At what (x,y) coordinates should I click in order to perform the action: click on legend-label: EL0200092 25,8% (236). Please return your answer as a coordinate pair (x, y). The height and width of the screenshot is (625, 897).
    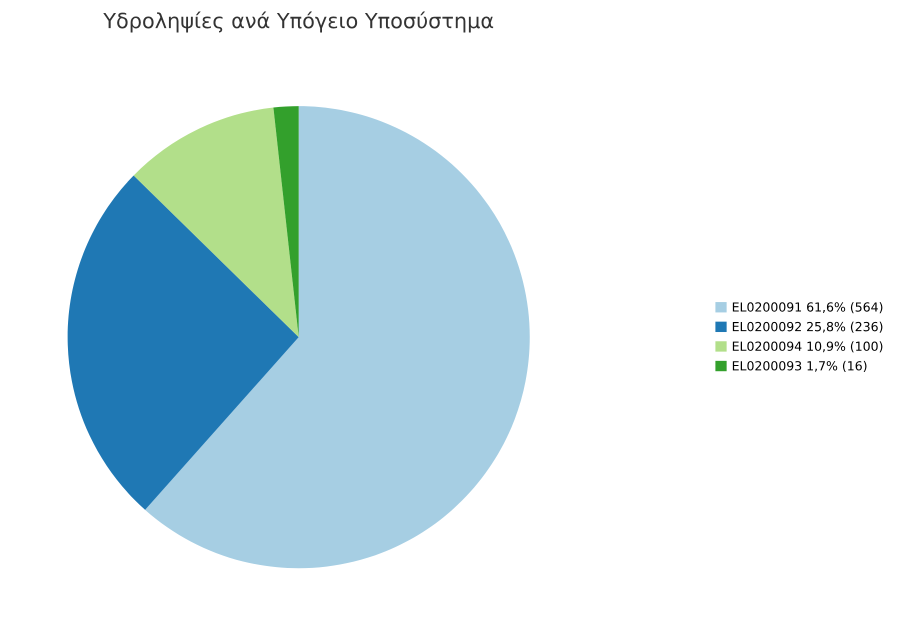
    Looking at the image, I should click on (807, 327).